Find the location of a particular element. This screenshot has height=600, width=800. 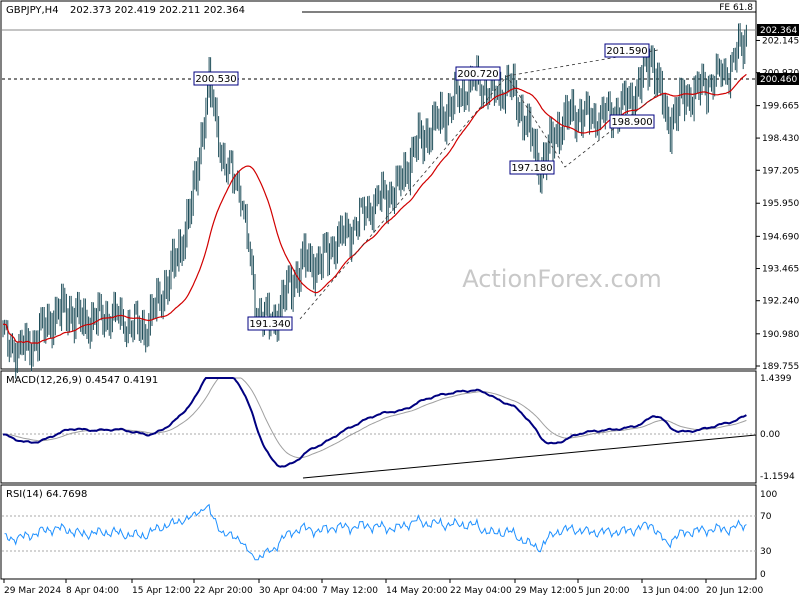

x-axis-label: 7 May 12:00 is located at coordinates (350, 591).